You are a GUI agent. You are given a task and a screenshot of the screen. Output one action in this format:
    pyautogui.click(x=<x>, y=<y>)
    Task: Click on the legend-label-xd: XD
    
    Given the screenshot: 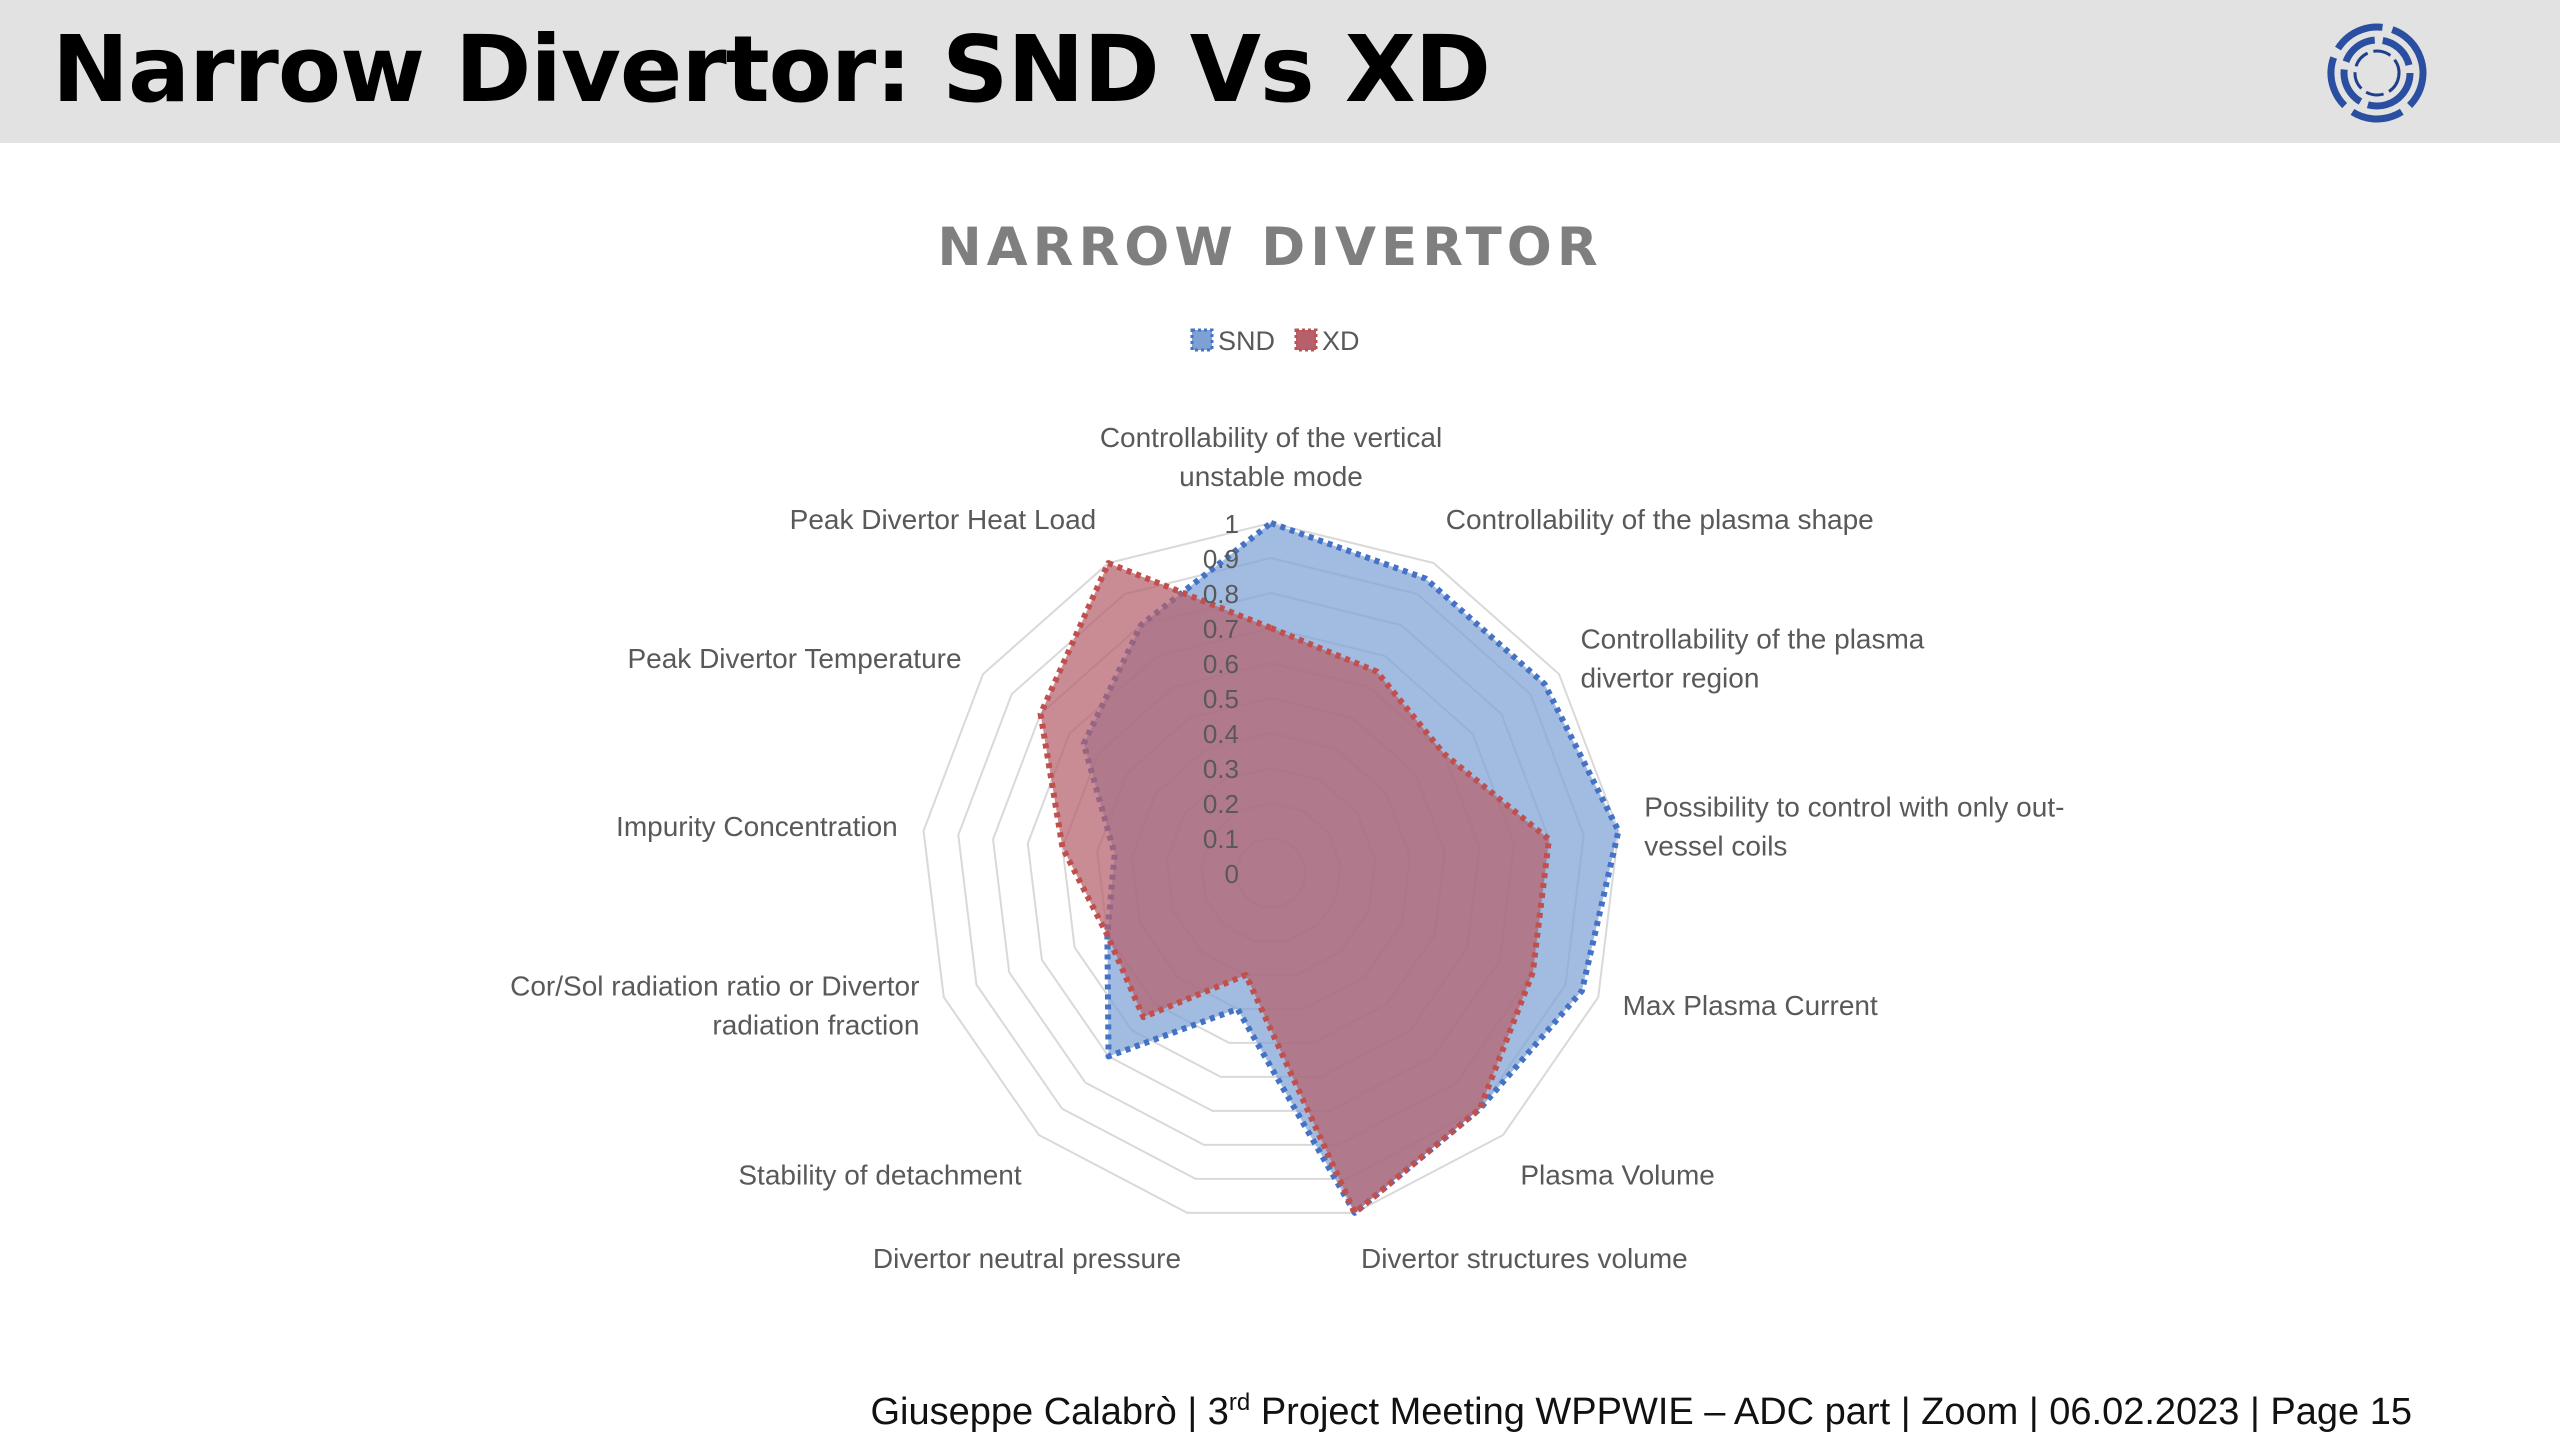 What is the action you would take?
    pyautogui.click(x=1341, y=341)
    